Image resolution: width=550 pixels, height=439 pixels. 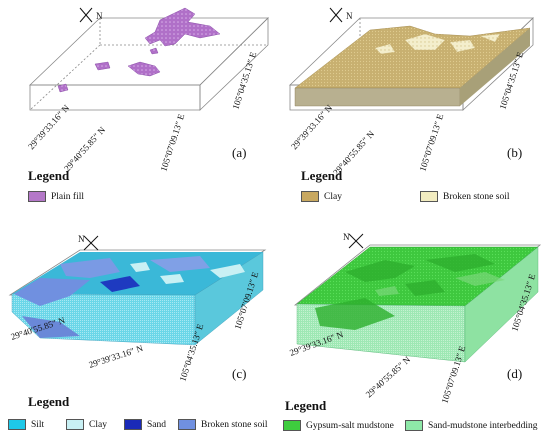 What do you see at coordinates (377, 97) in the screenshot?
I see `clay-side` at bounding box center [377, 97].